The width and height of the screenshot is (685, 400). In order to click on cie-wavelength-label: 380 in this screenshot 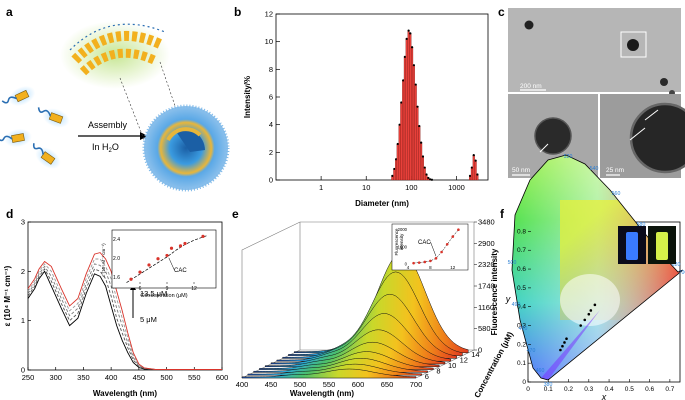, I will do `click(548, 385)`.